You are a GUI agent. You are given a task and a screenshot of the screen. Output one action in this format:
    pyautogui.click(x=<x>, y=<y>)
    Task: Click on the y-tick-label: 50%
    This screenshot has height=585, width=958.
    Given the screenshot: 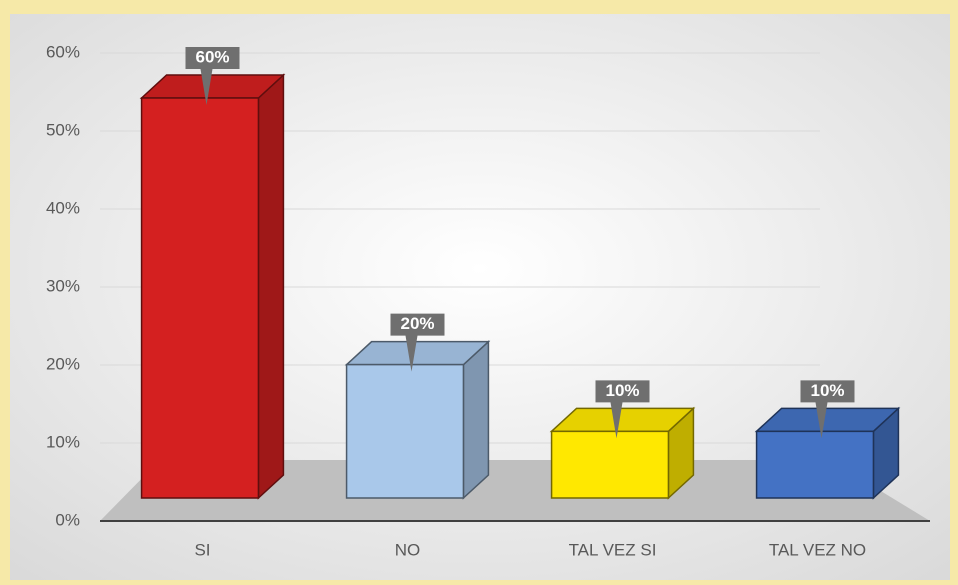 What is the action you would take?
    pyautogui.click(x=63, y=129)
    